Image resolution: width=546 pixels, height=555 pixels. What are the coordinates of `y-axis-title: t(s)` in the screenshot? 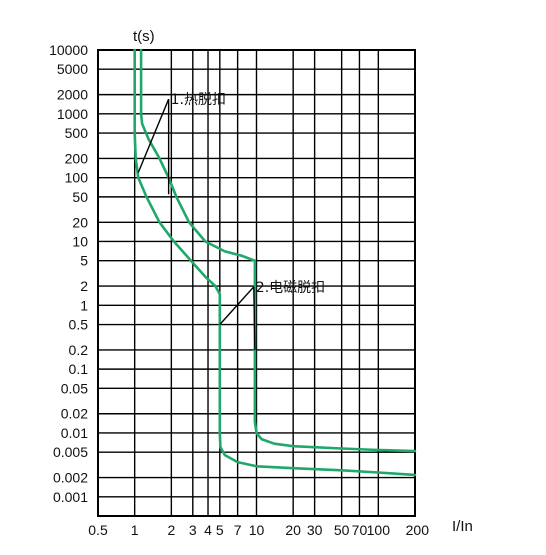 It's located at (144, 36).